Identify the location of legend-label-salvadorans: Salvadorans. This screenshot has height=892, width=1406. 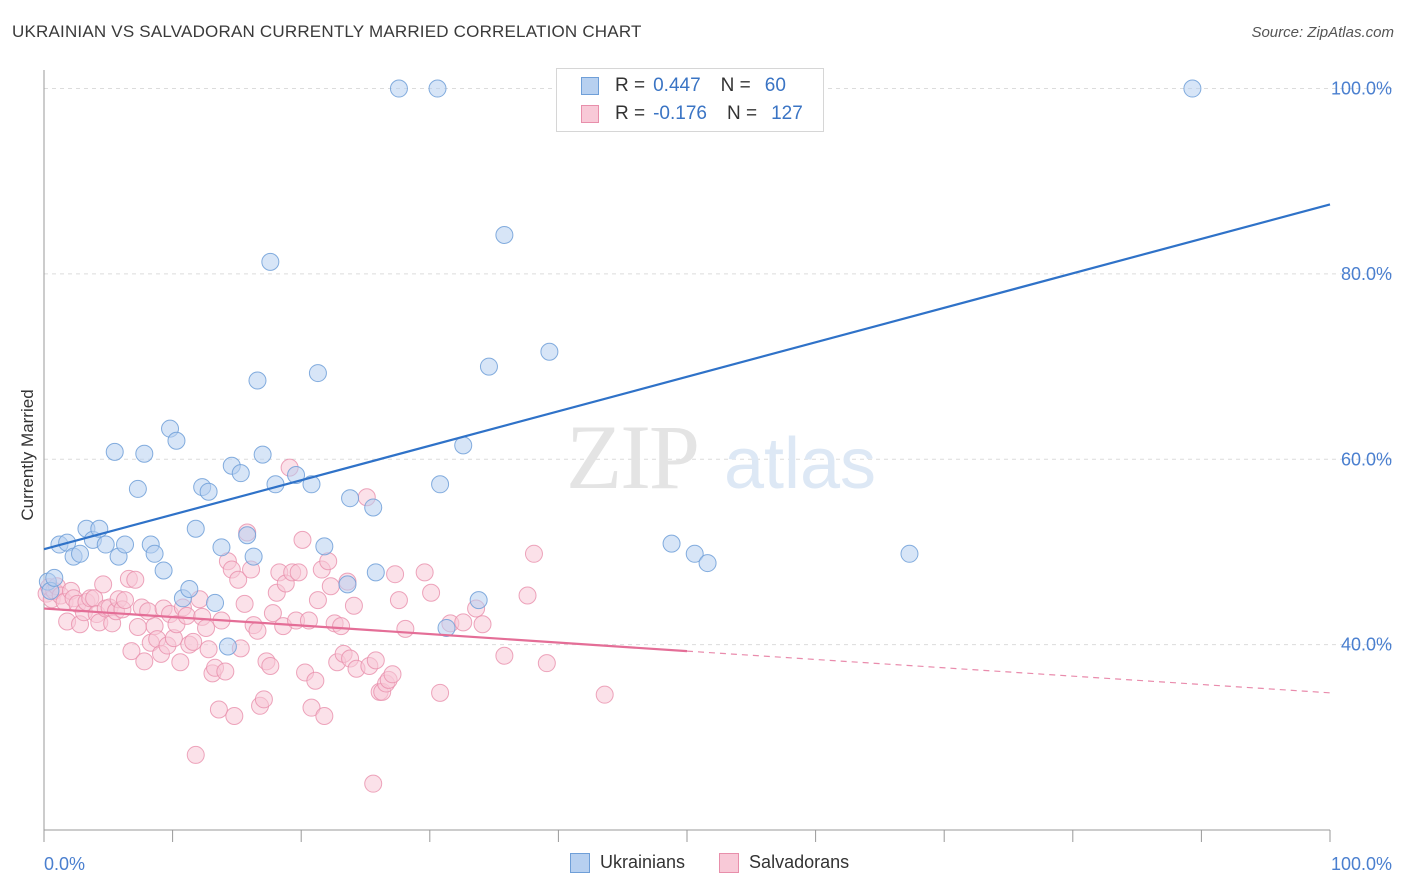
(799, 862).